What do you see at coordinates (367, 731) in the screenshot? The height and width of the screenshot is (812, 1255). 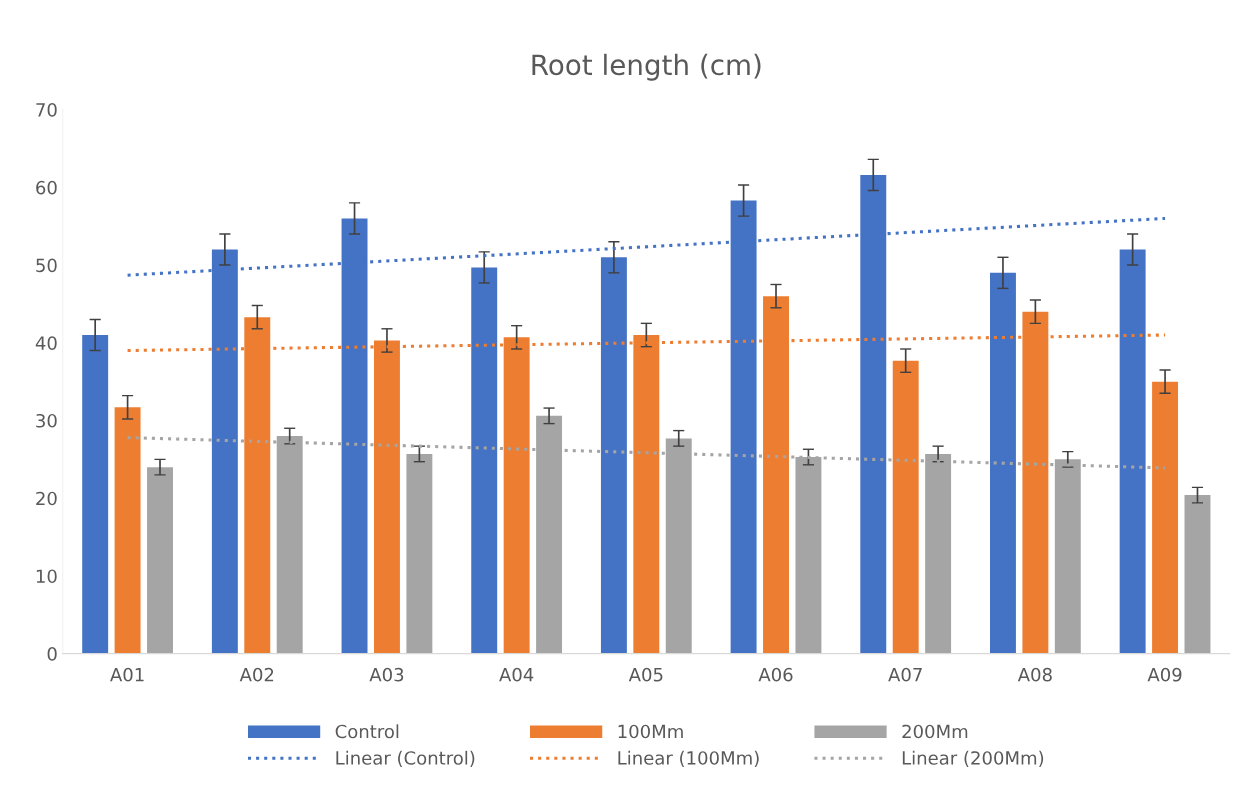 I see `legend-label: Control` at bounding box center [367, 731].